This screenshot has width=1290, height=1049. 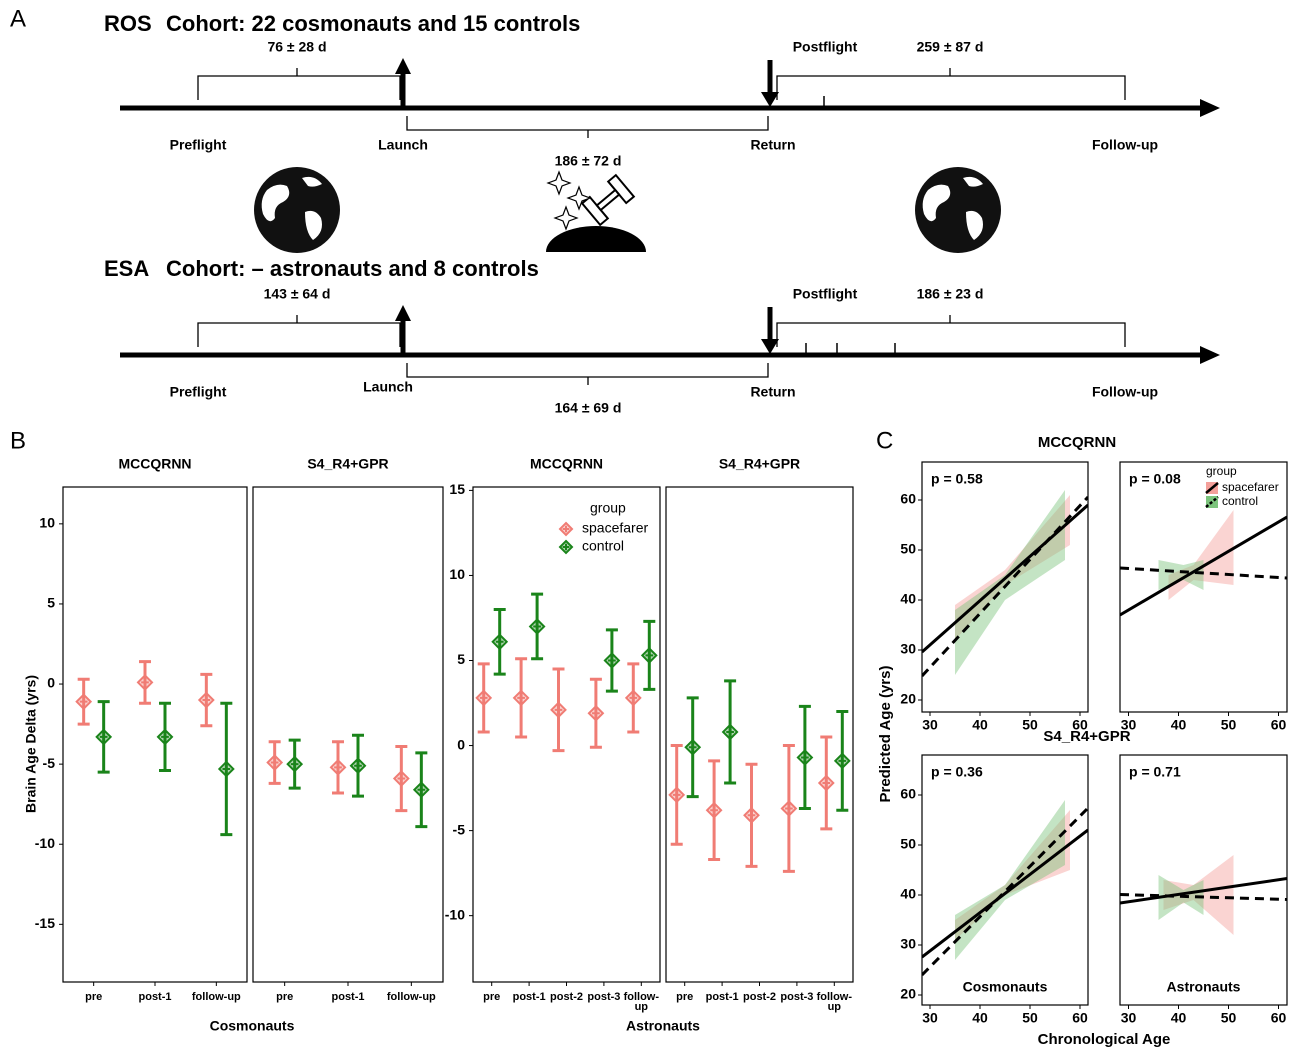 What do you see at coordinates (352, 268) in the screenshot?
I see `cohort-title: Cohort: – astronauts and 8 controls` at bounding box center [352, 268].